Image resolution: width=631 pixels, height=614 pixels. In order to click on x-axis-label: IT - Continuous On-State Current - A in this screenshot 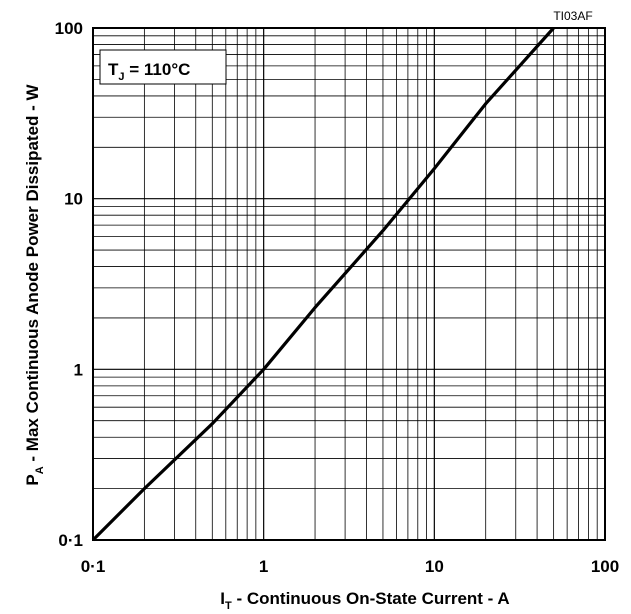, I will do `click(364, 600)`.